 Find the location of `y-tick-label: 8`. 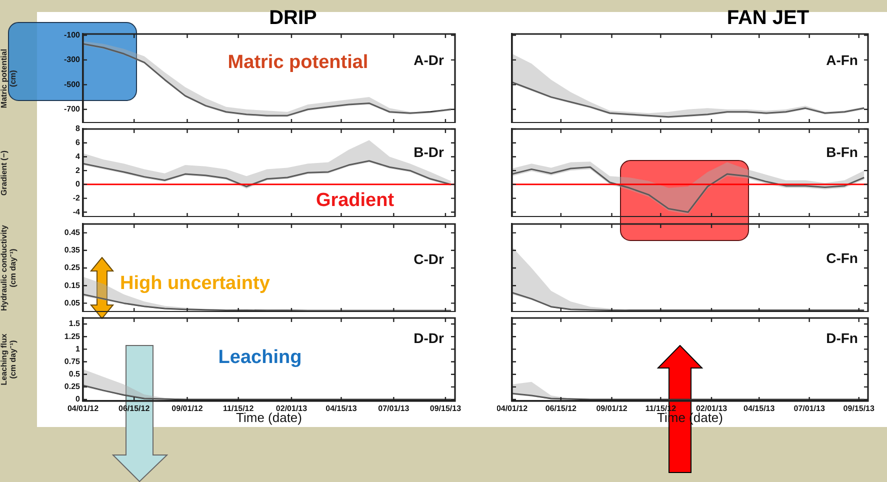

y-tick-label: 8 is located at coordinates (78, 129).